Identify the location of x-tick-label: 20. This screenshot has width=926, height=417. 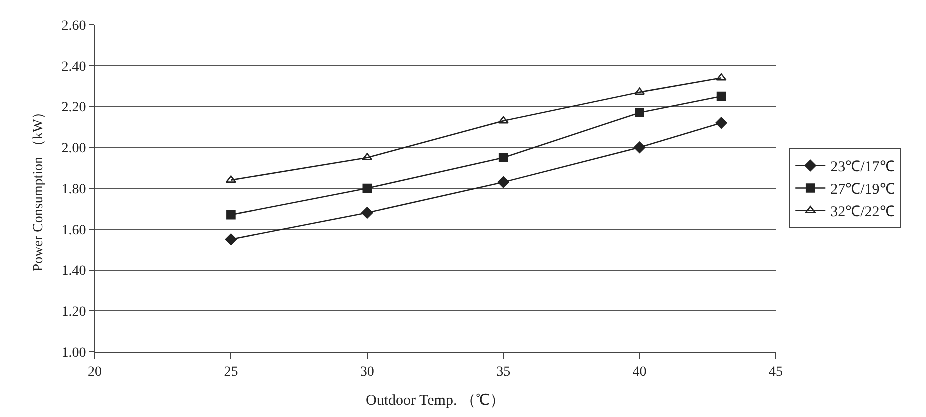
(95, 372).